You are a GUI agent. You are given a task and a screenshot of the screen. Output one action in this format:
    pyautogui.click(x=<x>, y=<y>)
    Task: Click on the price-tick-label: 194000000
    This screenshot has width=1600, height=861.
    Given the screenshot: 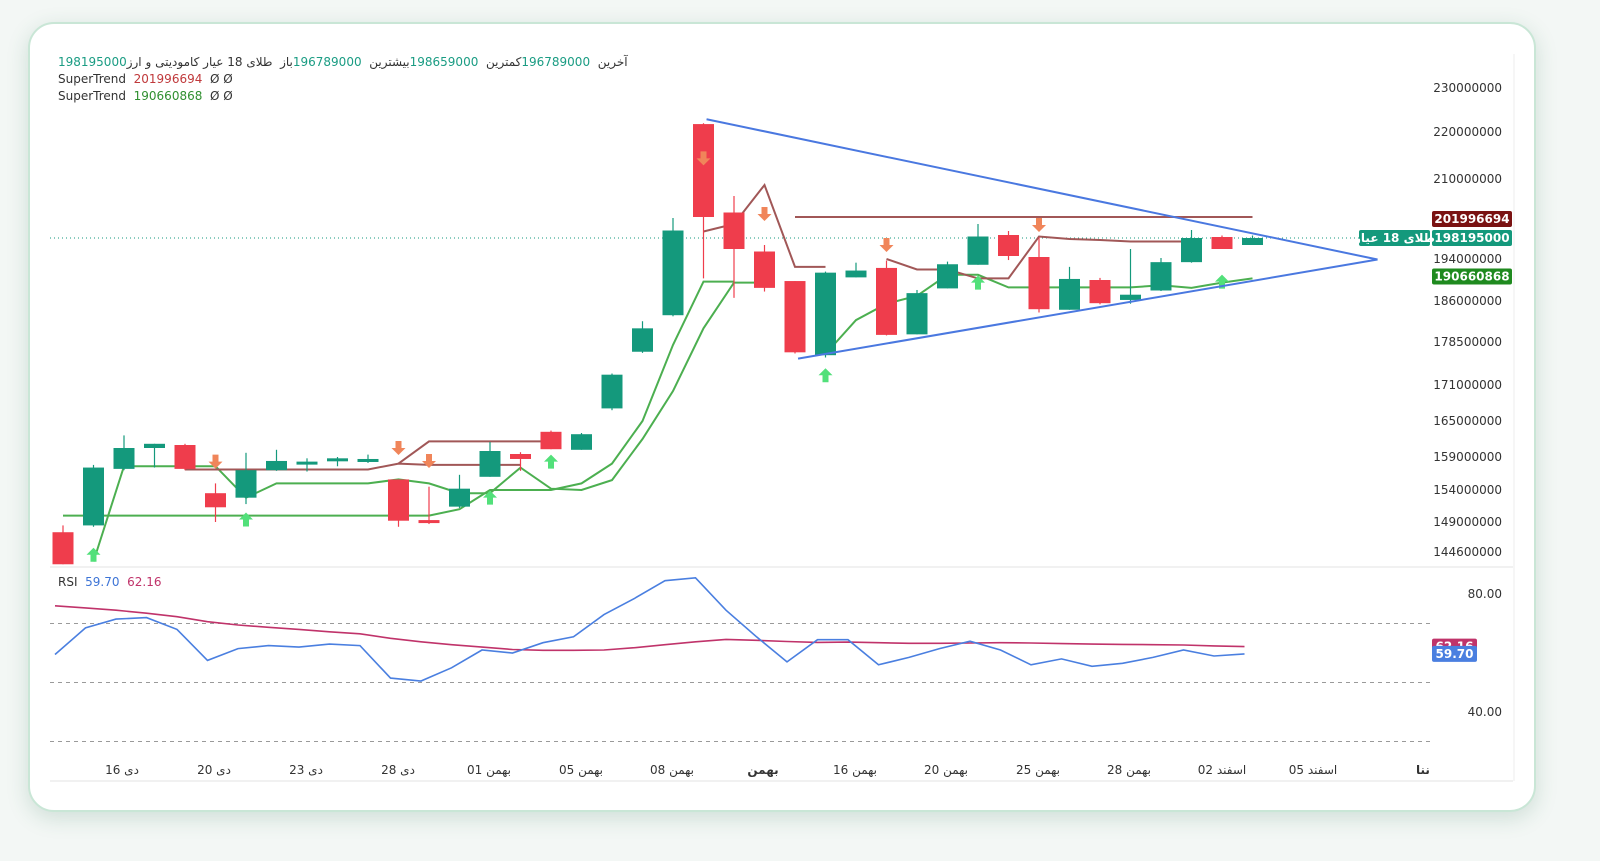 What is the action you would take?
    pyautogui.click(x=1467, y=259)
    